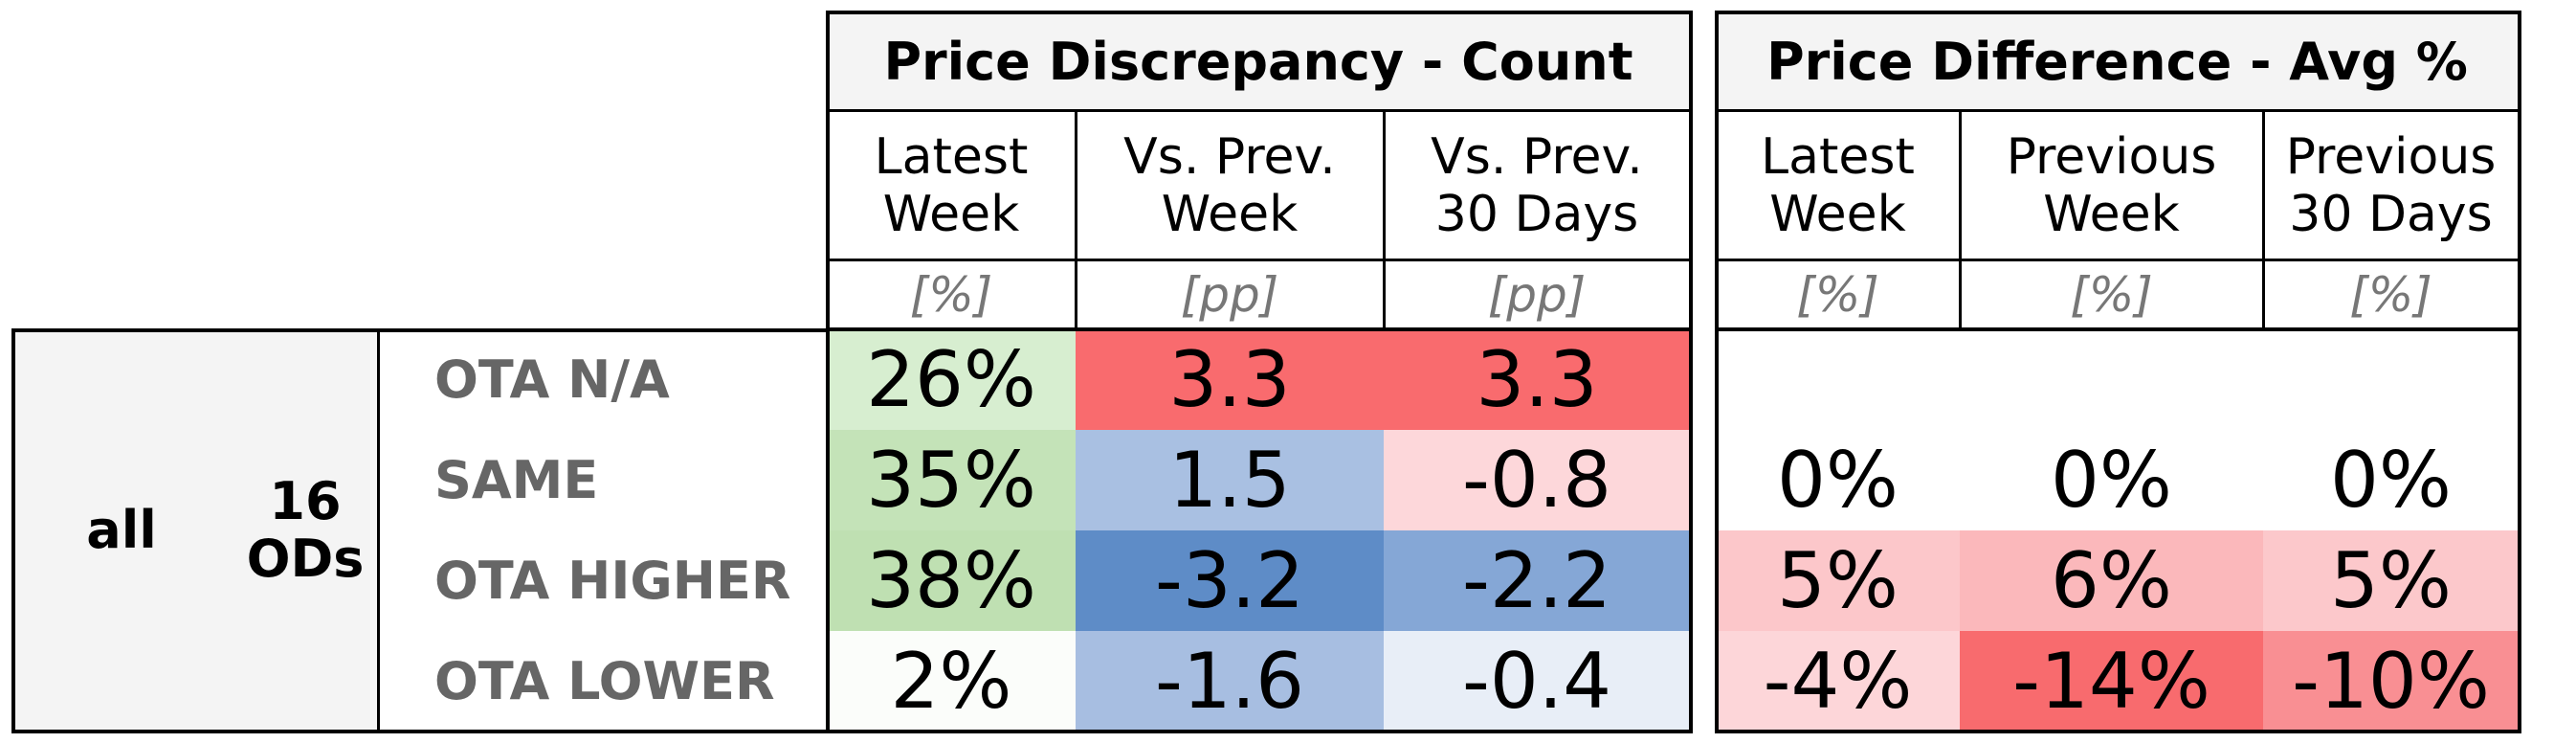 This screenshot has height=743, width=2576. Describe the element at coordinates (2111, 580) in the screenshot. I see `table-cell: 6%` at that location.